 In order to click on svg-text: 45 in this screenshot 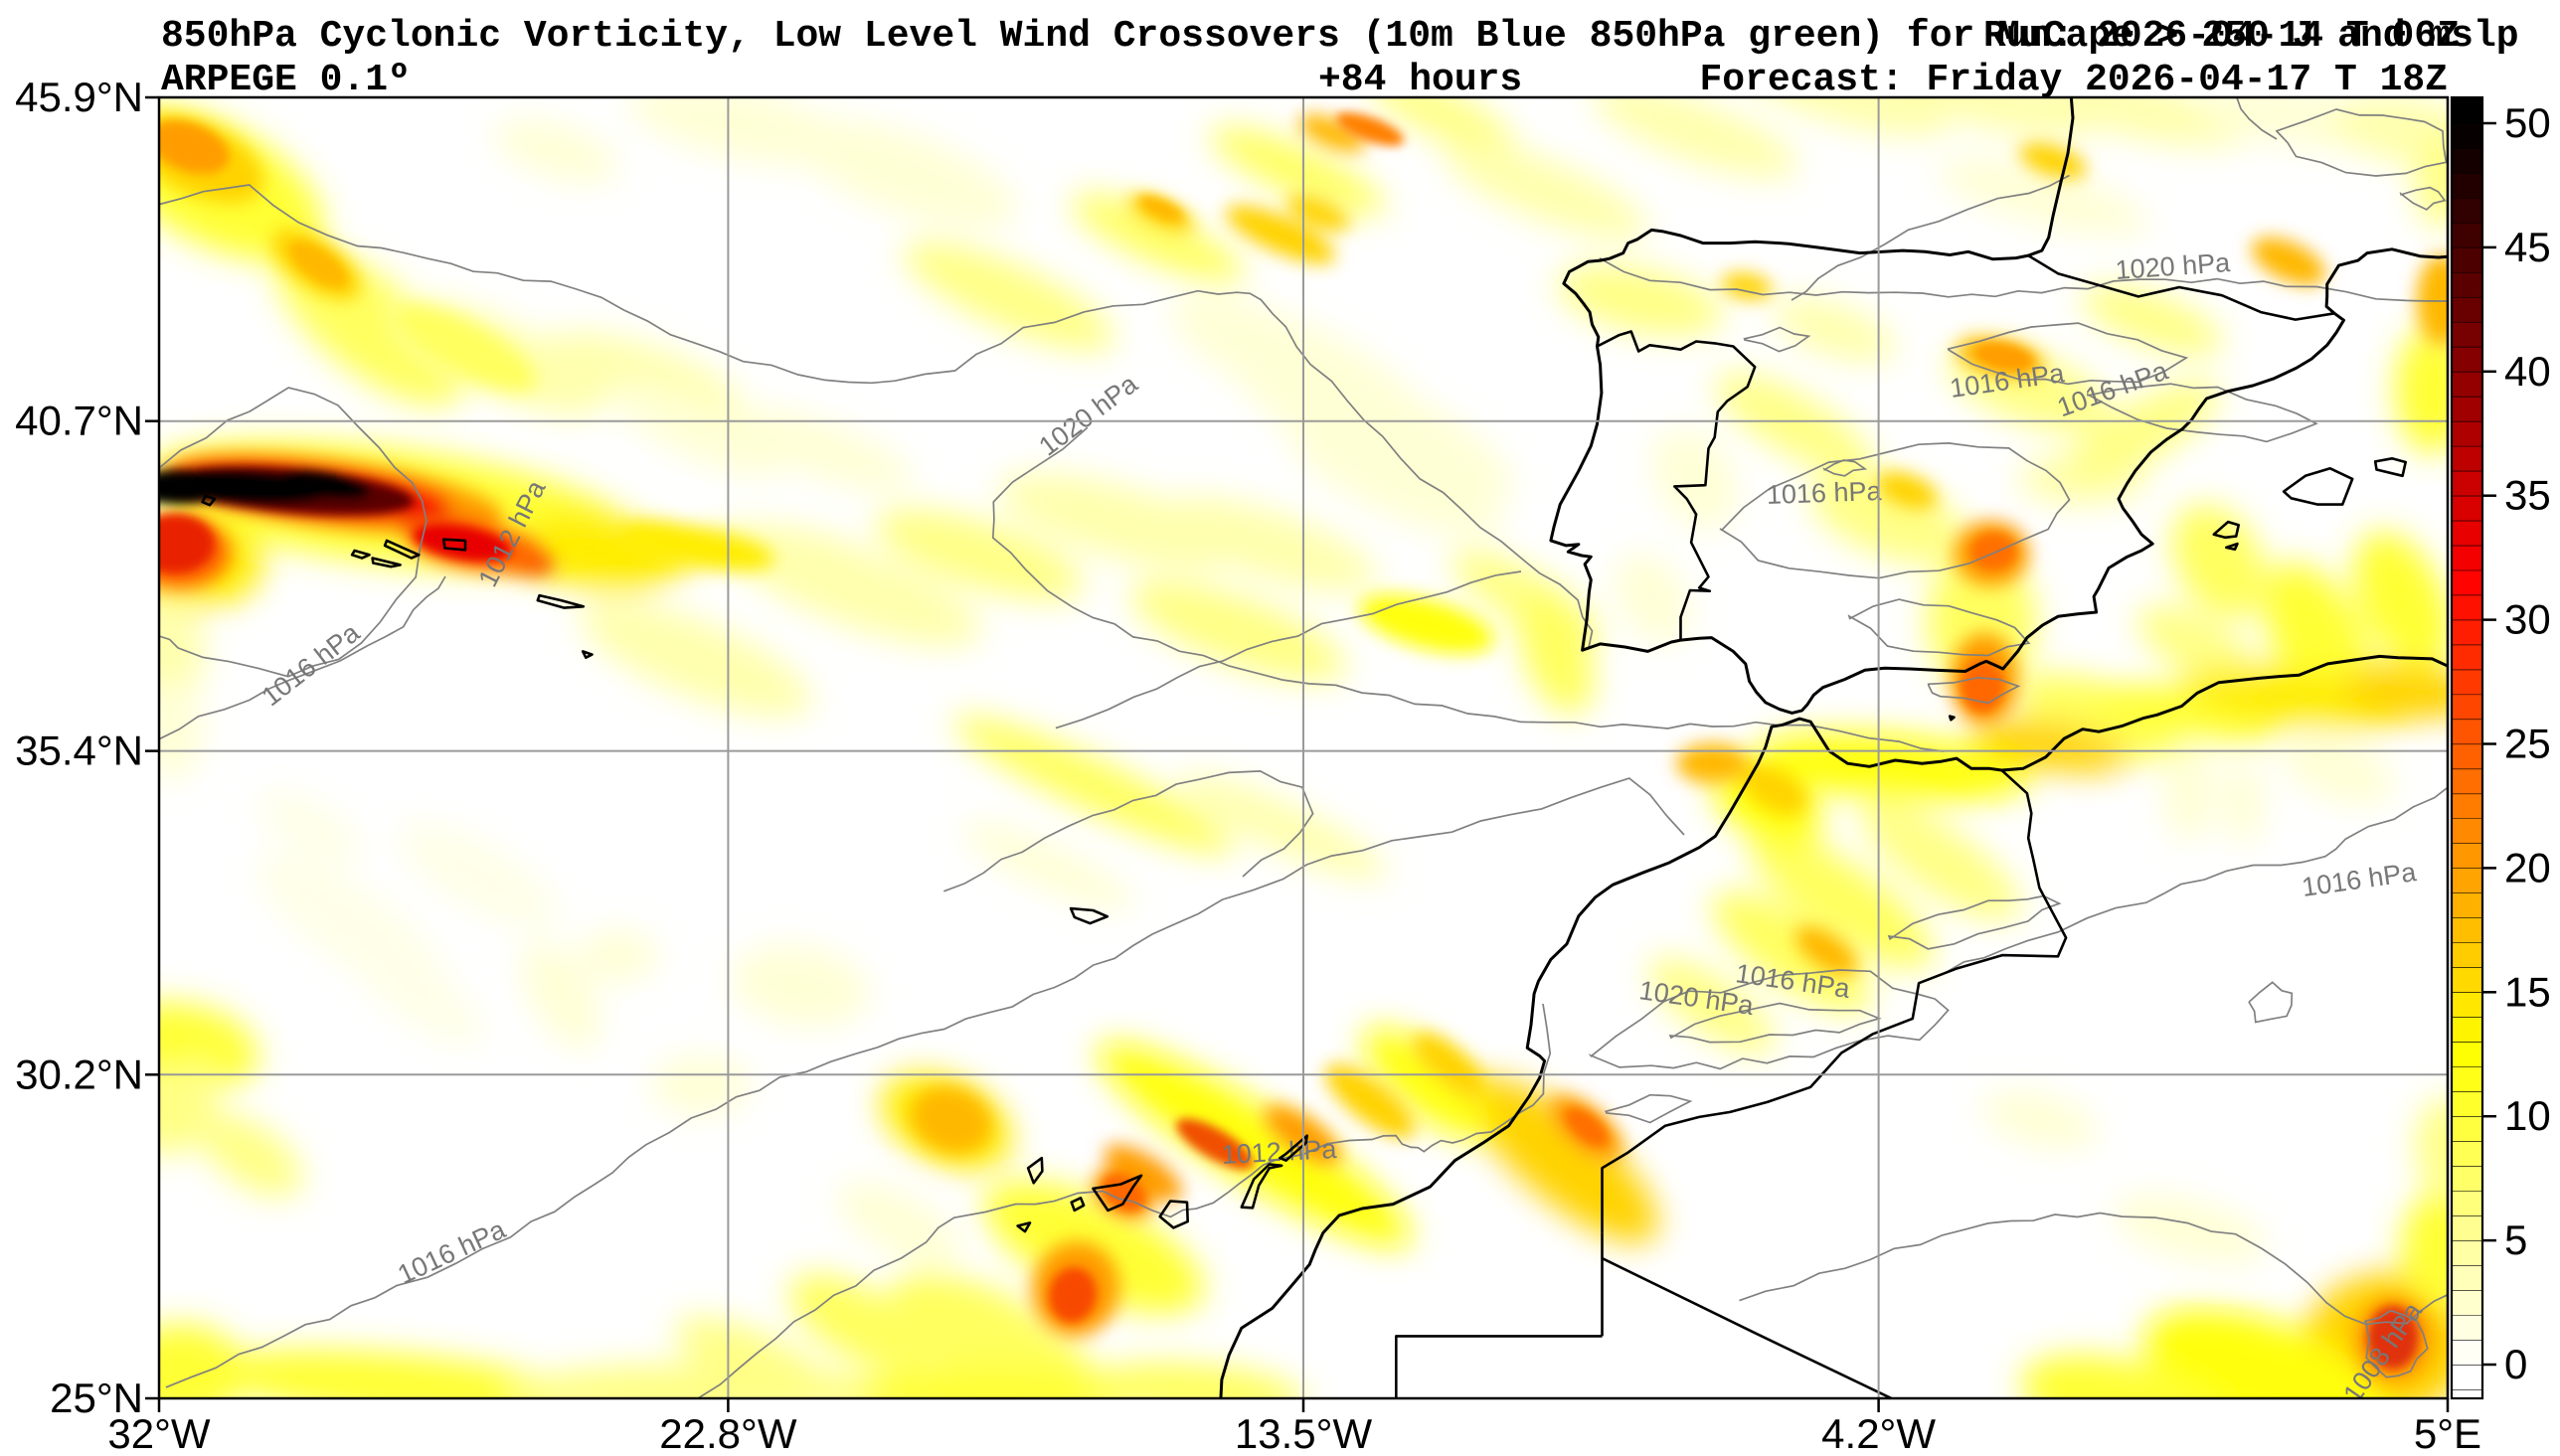, I will do `click(2527, 247)`.